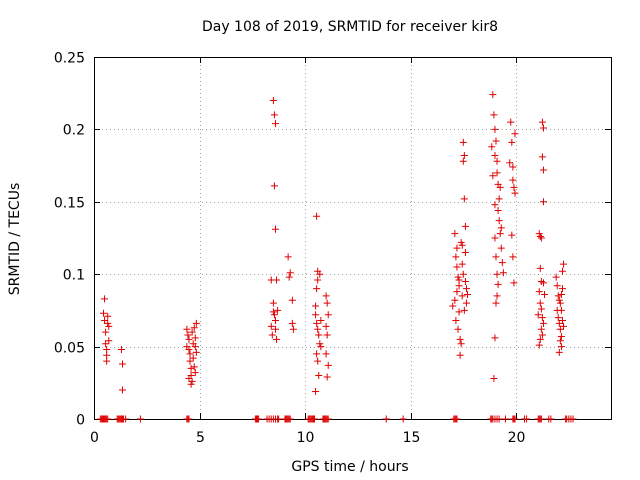 This screenshot has width=640, height=480. Describe the element at coordinates (74, 276) in the screenshot. I see `y-tick-label: 0.1` at that location.